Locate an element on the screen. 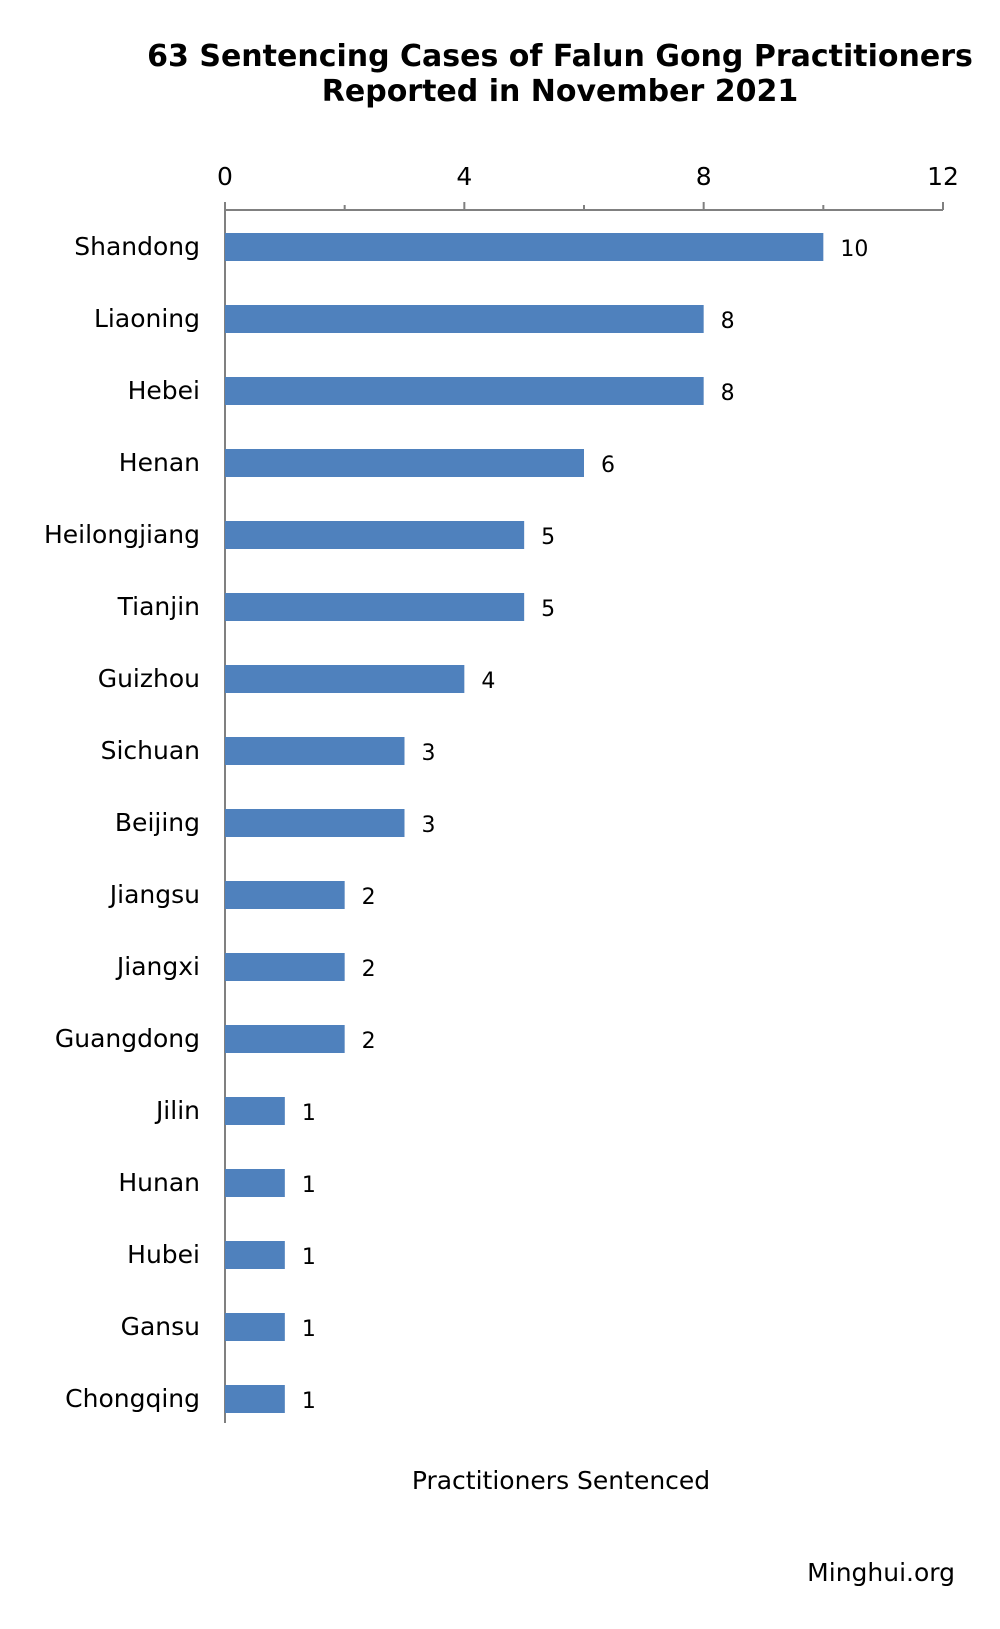 The image size is (1000, 1629). data-label: 6 is located at coordinates (608, 465).